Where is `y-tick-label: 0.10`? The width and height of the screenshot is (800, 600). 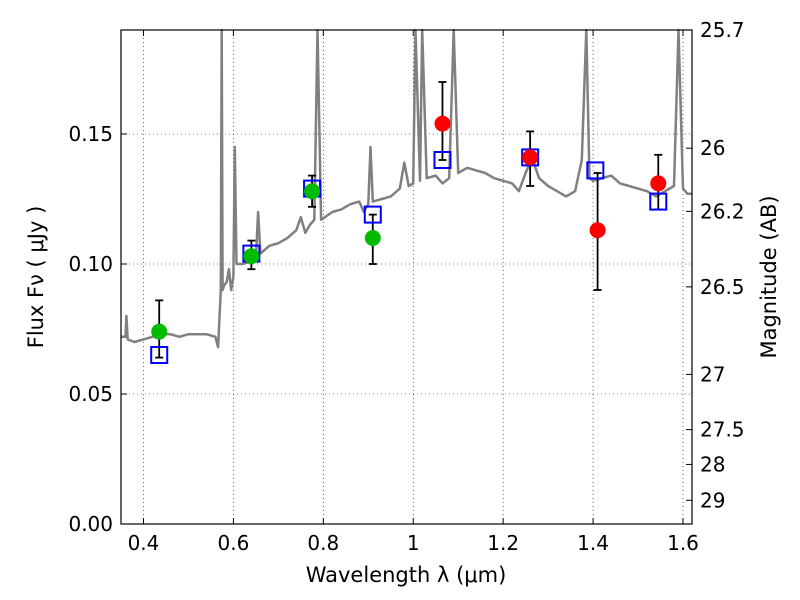
y-tick-label: 0.10 is located at coordinates (90, 264).